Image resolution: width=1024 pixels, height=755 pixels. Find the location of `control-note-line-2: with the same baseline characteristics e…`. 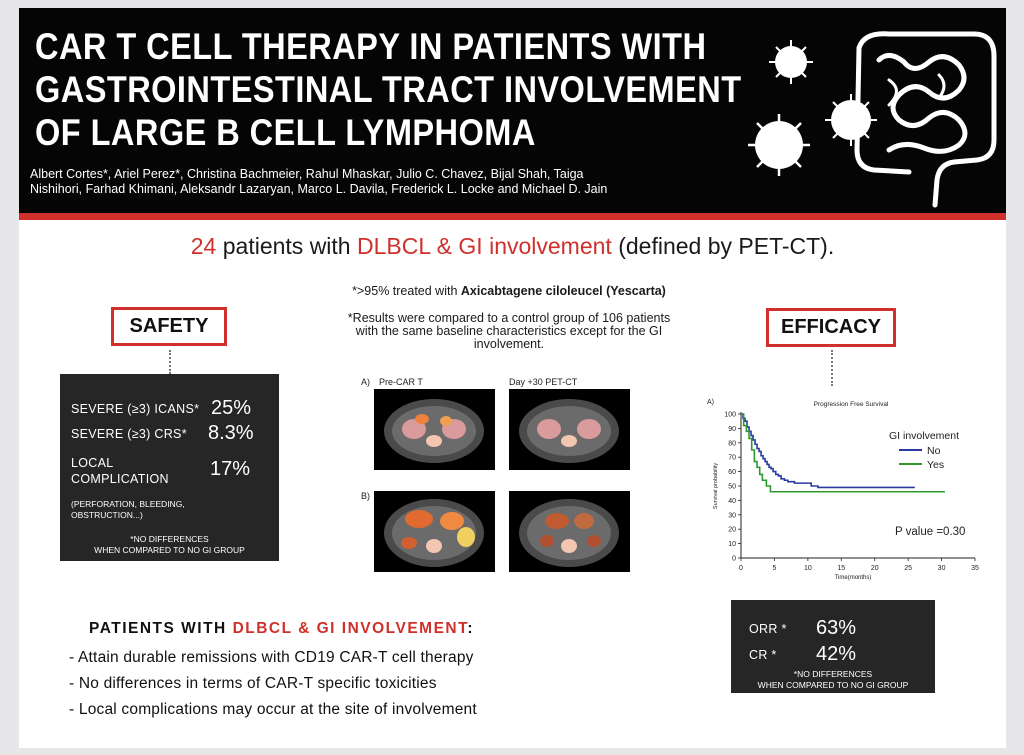

control-note-line-2: with the same baseline characteristics e… is located at coordinates (509, 331).